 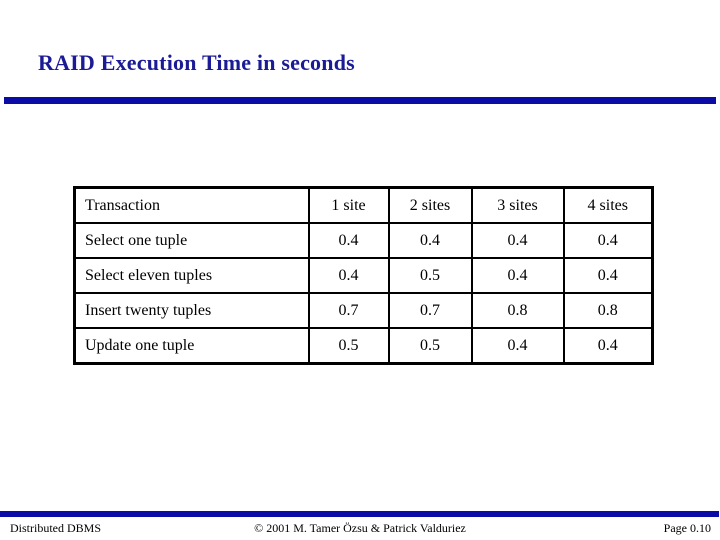 What do you see at coordinates (191, 275) in the screenshot?
I see `row-label-cell: Select eleven tuples` at bounding box center [191, 275].